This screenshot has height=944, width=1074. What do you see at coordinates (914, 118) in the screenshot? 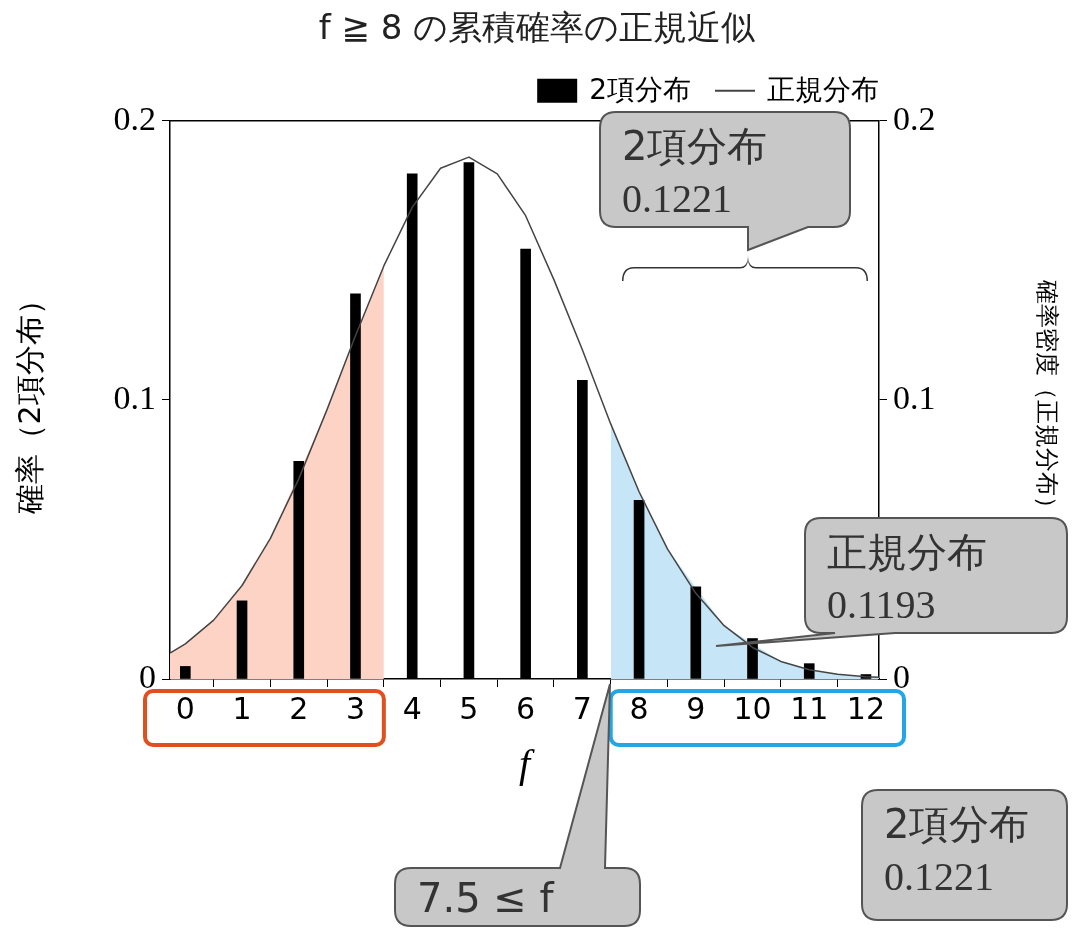
I see `y2-tick-label: 0.2` at bounding box center [914, 118].